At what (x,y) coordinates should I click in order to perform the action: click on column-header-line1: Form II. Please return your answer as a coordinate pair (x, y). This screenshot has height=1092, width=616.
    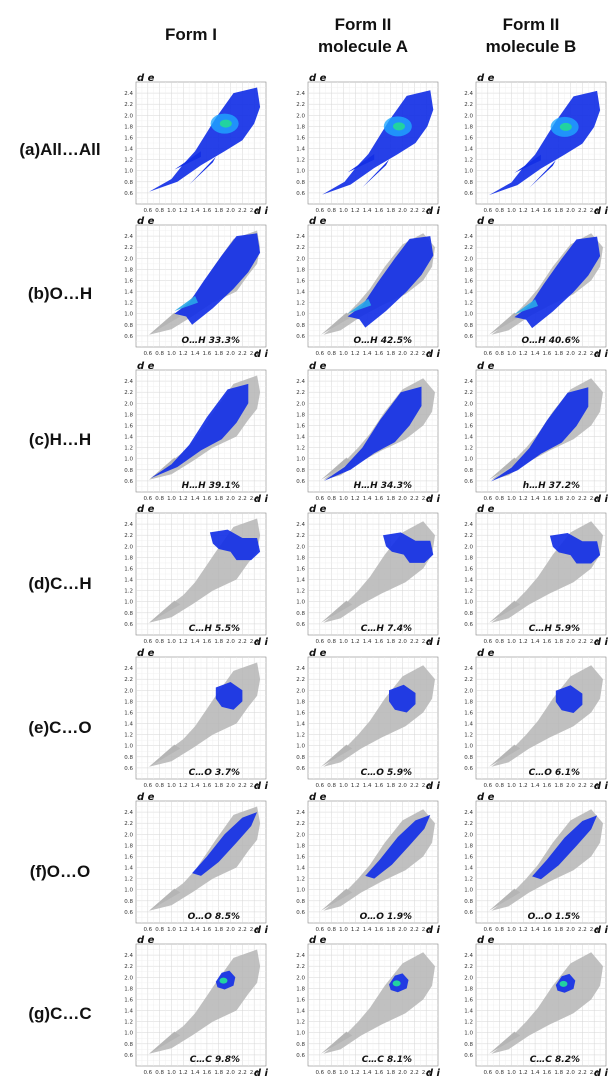
    Looking at the image, I should click on (531, 24).